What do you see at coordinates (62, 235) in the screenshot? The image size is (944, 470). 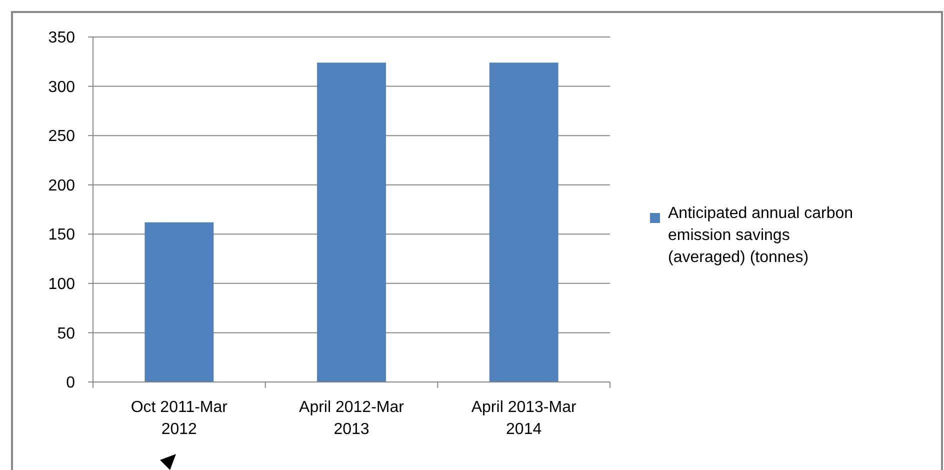 I see `y-tick-label: 150` at bounding box center [62, 235].